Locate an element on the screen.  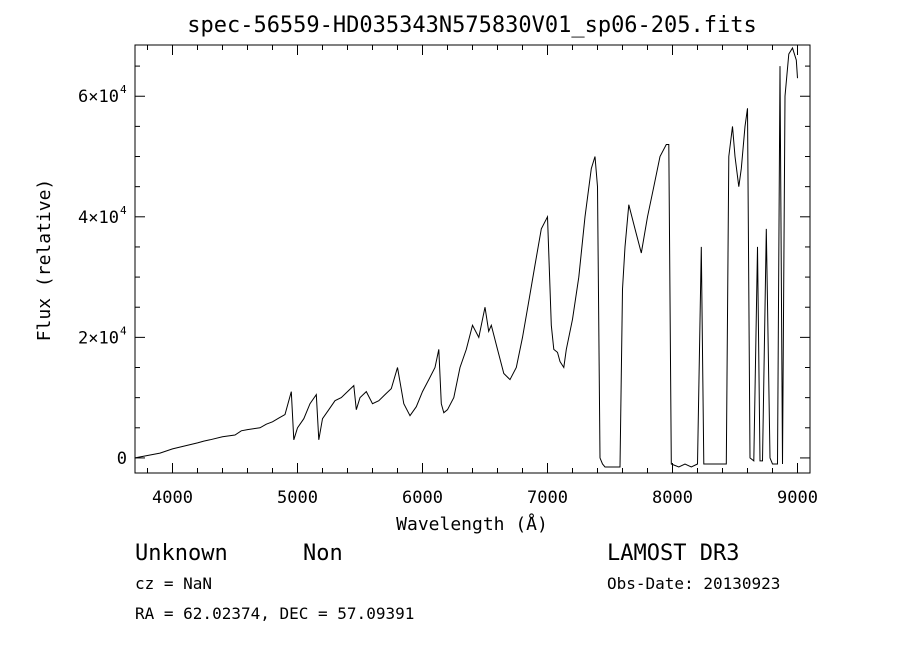
object-subclass: Non is located at coordinates (323, 553).